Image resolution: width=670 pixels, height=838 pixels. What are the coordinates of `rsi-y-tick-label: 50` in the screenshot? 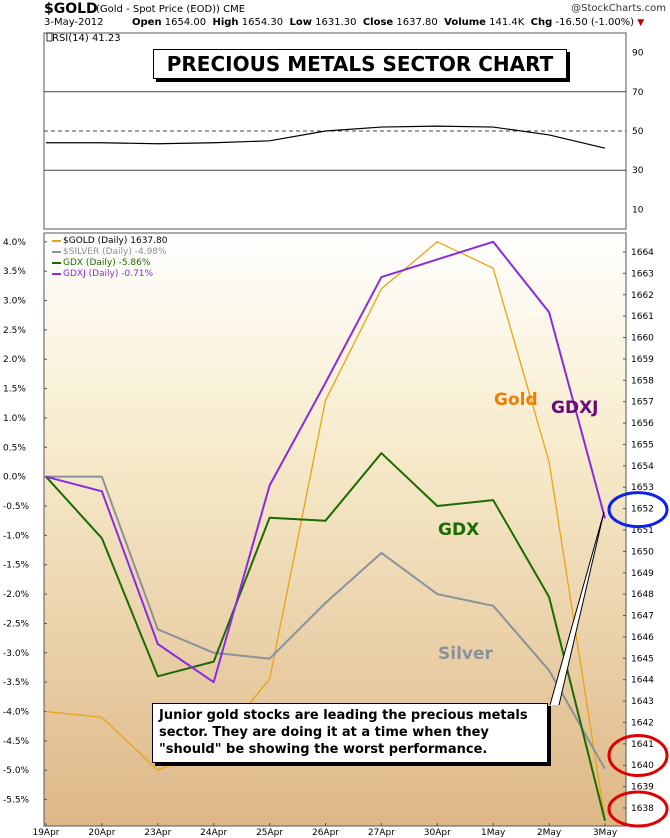 It's located at (638, 132).